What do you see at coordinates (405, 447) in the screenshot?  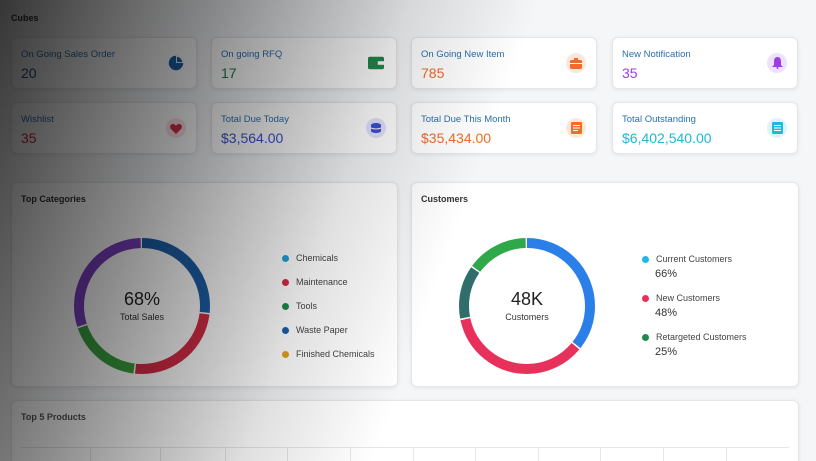 I see `table-header-line` at bounding box center [405, 447].